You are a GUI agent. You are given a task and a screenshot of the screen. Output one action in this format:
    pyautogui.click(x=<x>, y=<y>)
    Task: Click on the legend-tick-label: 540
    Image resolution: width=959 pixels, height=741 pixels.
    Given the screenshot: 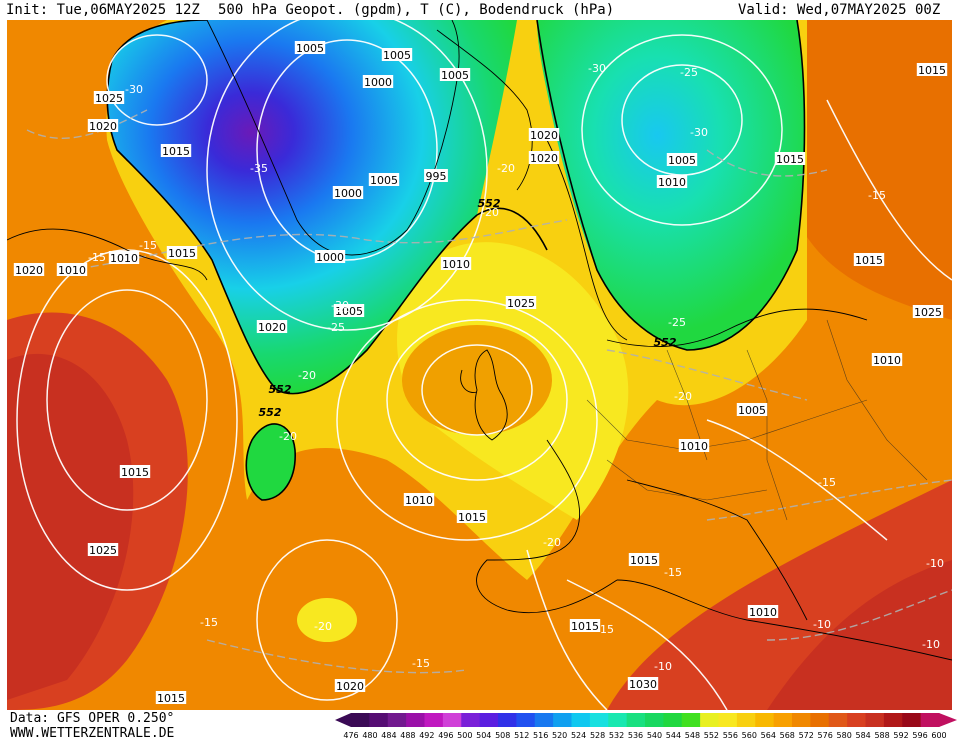 What is the action you would take?
    pyautogui.click(x=654, y=735)
    